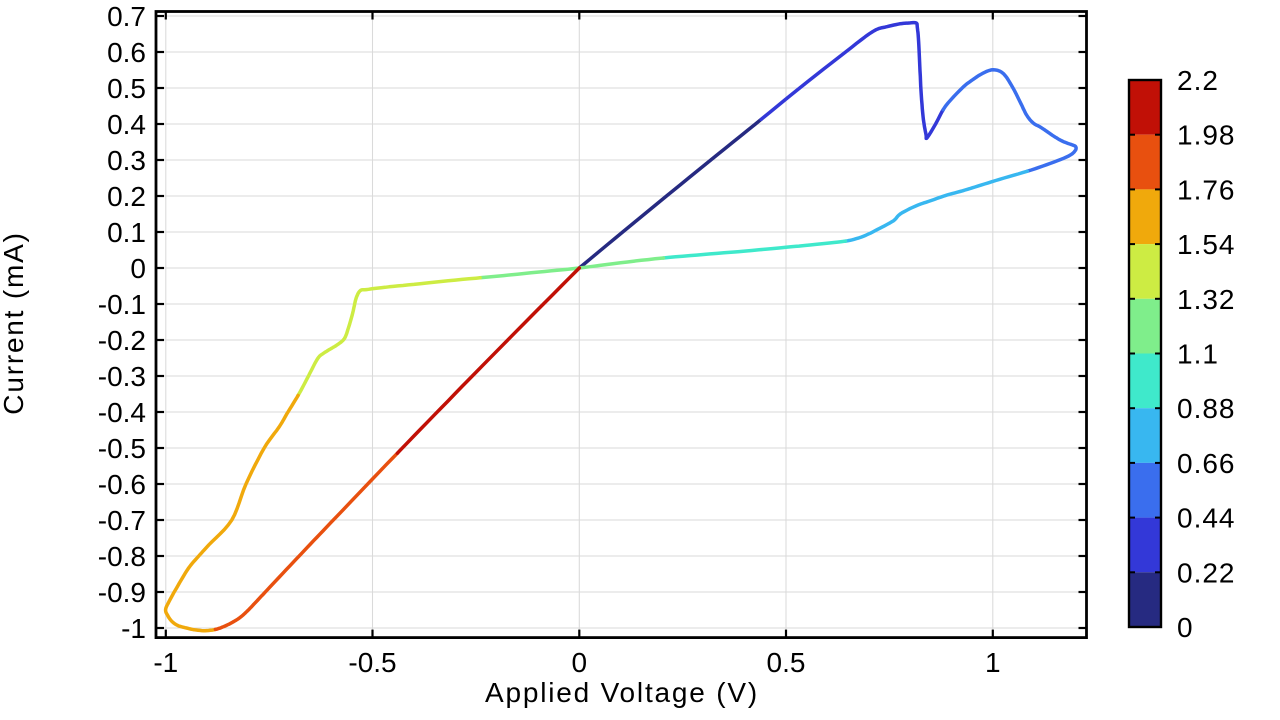 This screenshot has width=1280, height=720. Describe the element at coordinates (122, 520) in the screenshot. I see `svg-text: -0.7` at that location.